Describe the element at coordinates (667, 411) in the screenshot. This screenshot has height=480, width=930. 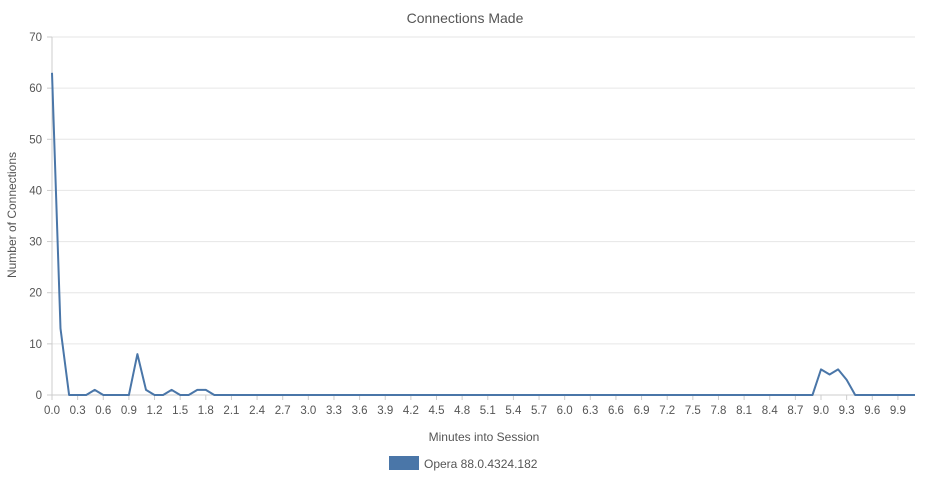
I see `x-tick-label: 7.2` at that location.